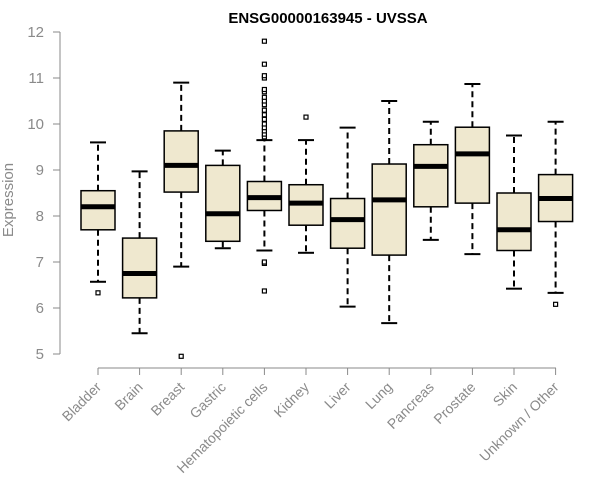 Image resolution: width=600 pixels, height=500 pixels. What do you see at coordinates (8, 200) in the screenshot?
I see `y-axis-label: Expression` at bounding box center [8, 200].